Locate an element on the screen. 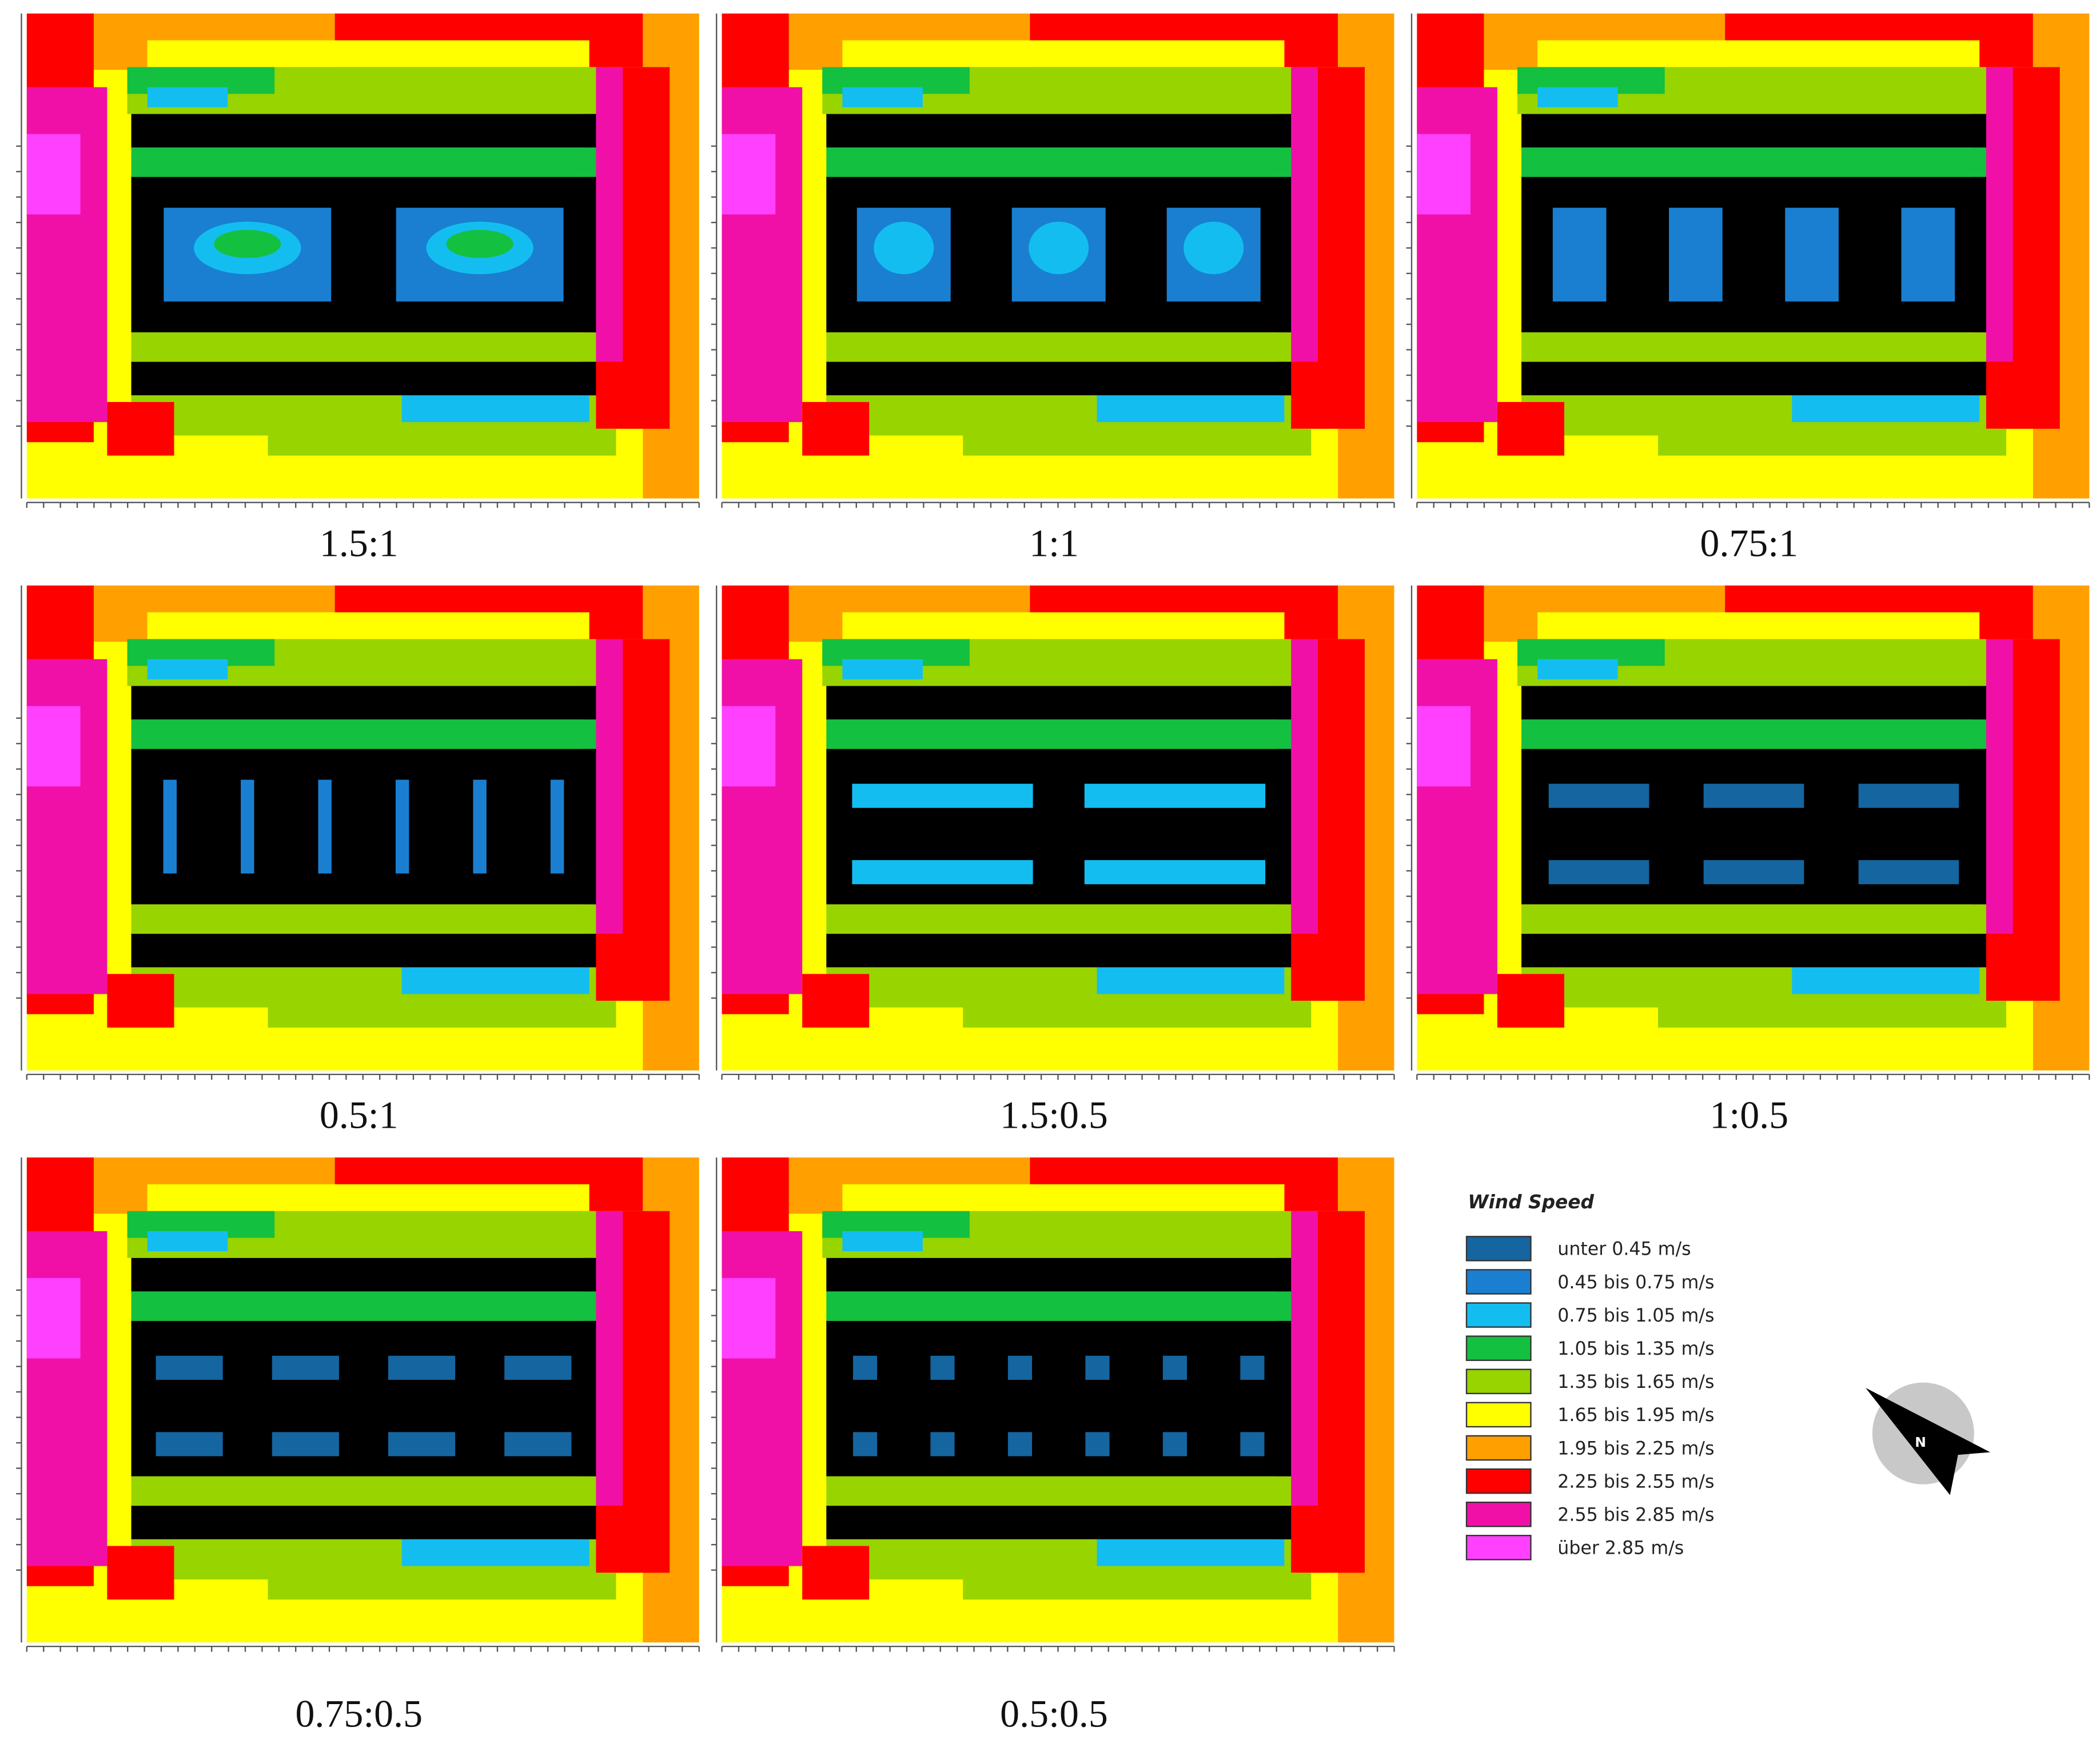 The height and width of the screenshot is (1743, 2100). panel-label: 0.5:0.5 is located at coordinates (1054, 1714).